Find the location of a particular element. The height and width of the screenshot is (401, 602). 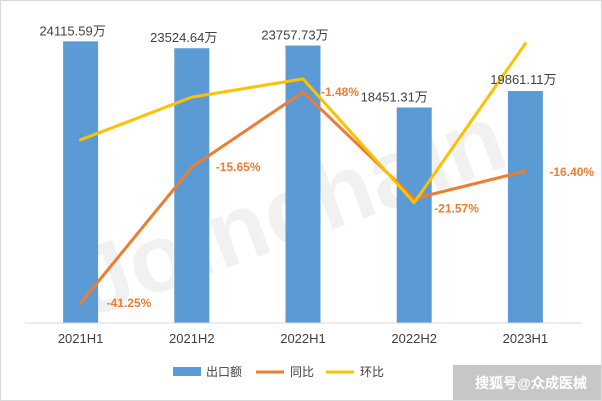

bar-value-label: 23757.73万 is located at coordinates (294, 35).